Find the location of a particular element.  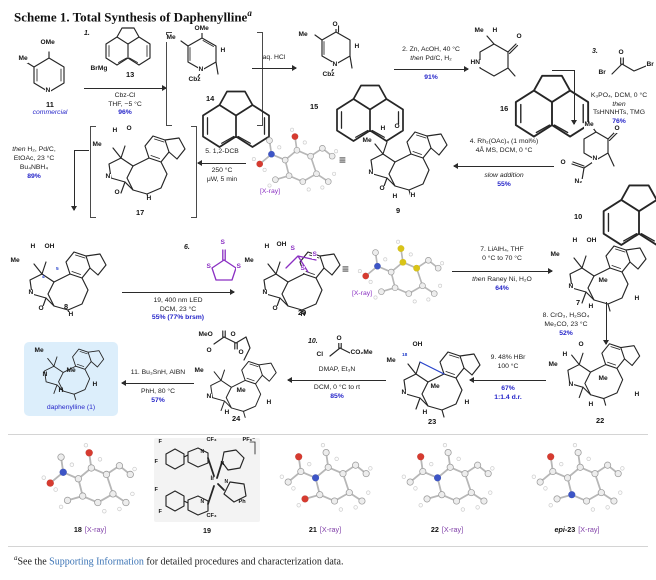

trithiocarbonate-skeleton is located at coordinates (224, 265).